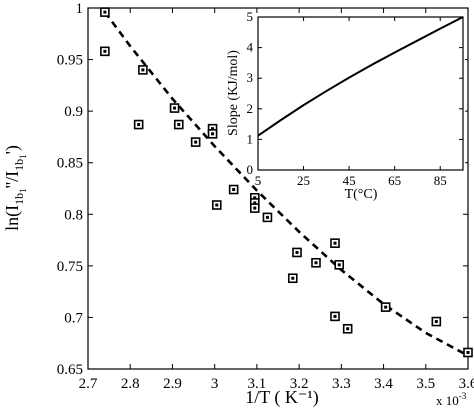 Image resolution: width=474 pixels, height=413 pixels. I want to click on y-tick-label: 0.65, so click(70, 370).